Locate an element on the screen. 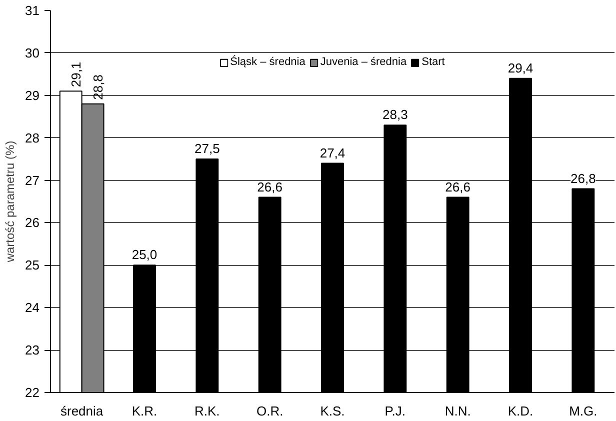  y-tick-label: 24 is located at coordinates (32, 308).